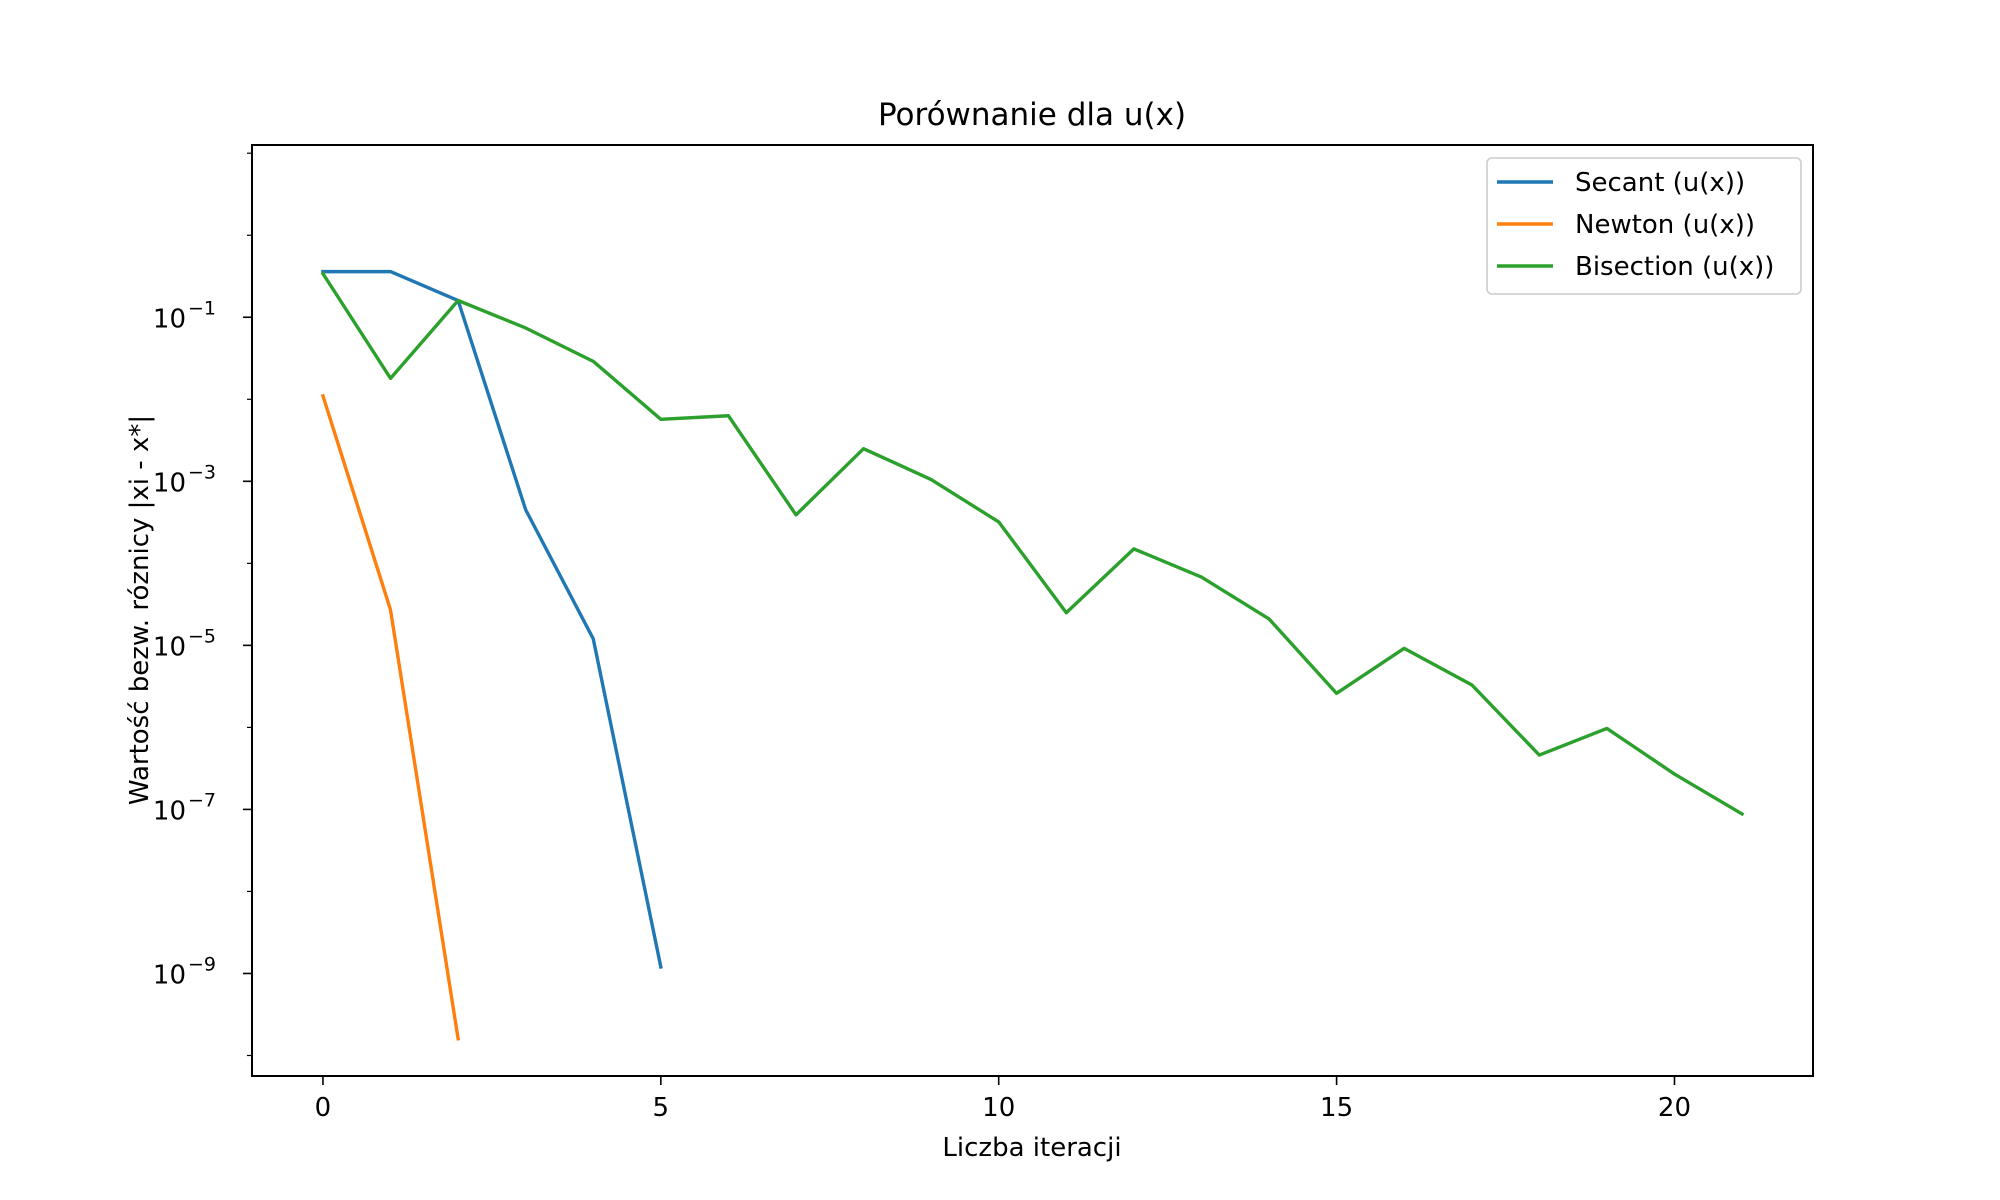 Image resolution: width=2000 pixels, height=1200 pixels. What do you see at coordinates (1660, 183) in the screenshot?
I see `legend-label-0: Secant (u(x))` at bounding box center [1660, 183].